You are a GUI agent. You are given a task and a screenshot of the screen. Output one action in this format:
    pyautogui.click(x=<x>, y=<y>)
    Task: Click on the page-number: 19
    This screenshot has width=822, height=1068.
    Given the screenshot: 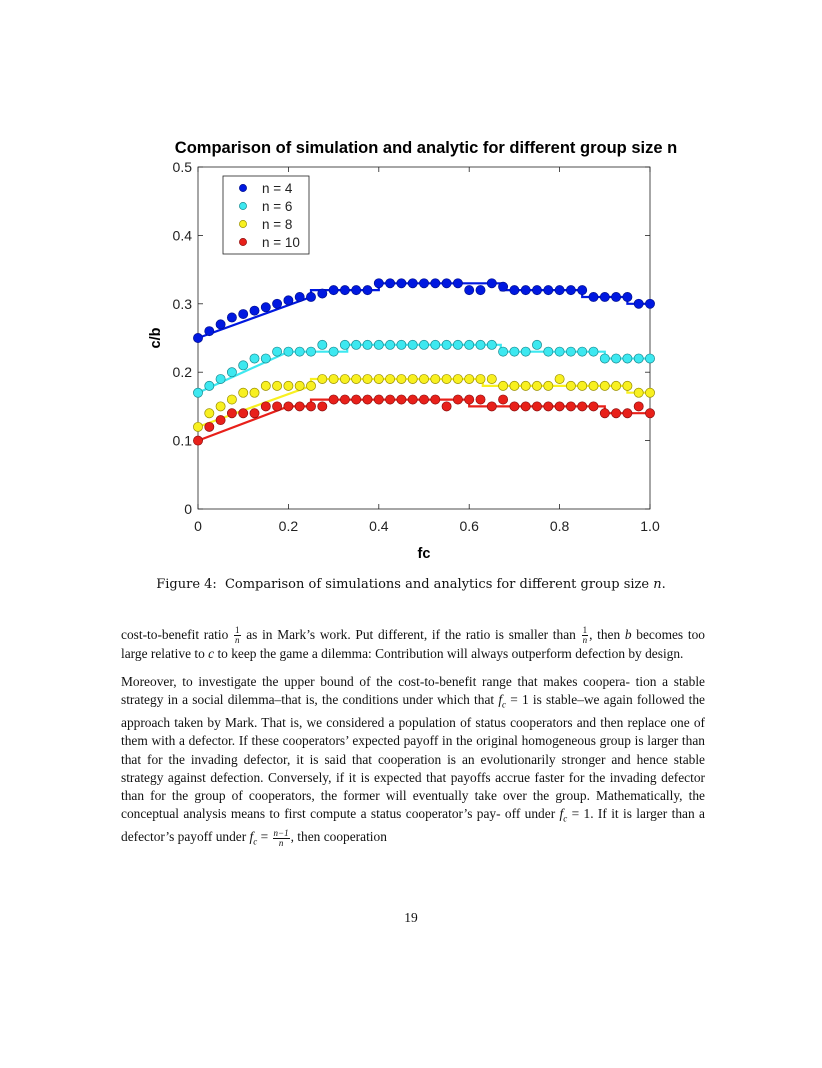 What is the action you would take?
    pyautogui.click(x=411, y=917)
    